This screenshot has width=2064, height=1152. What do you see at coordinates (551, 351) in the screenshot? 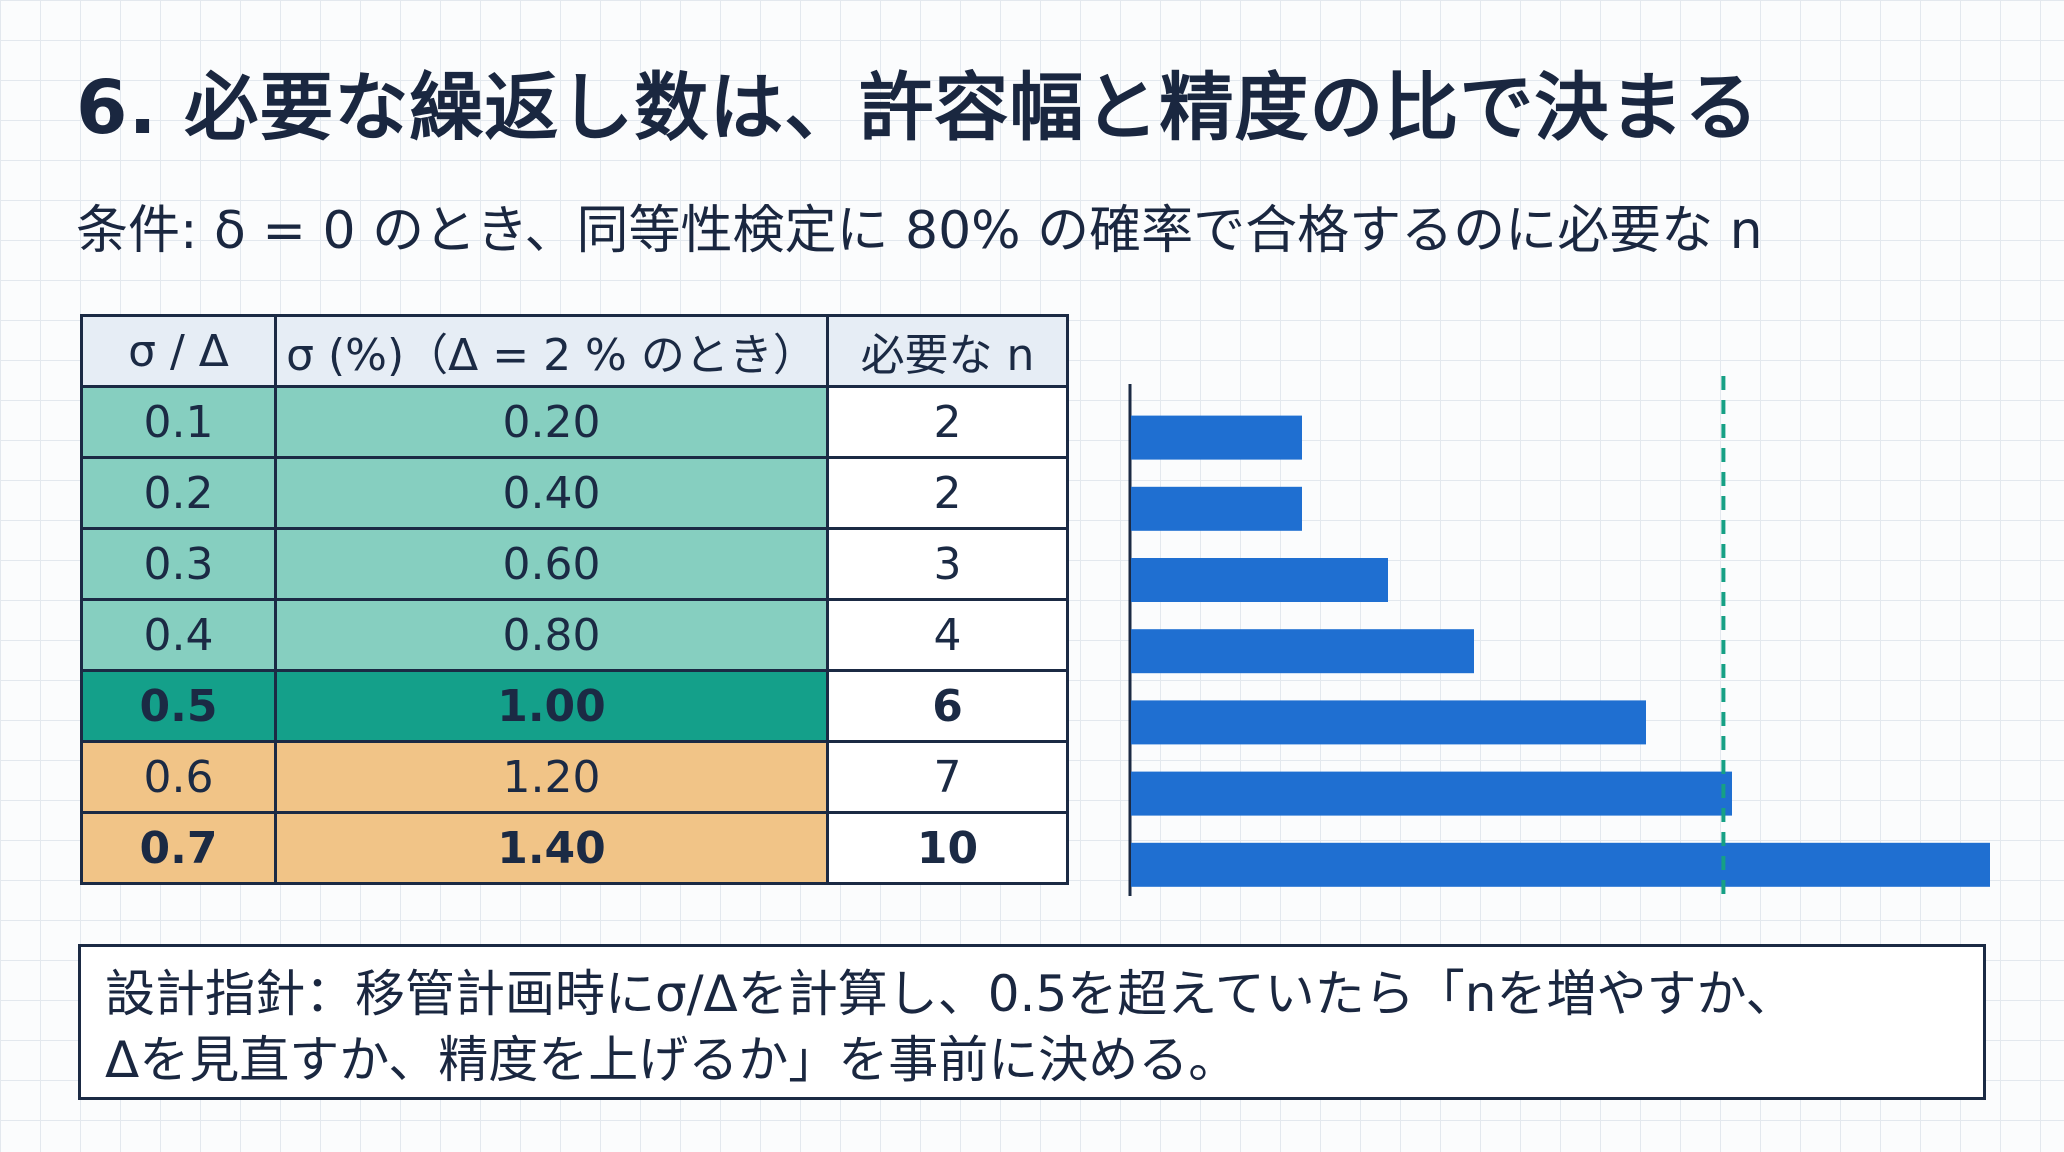
I see `header-sigma-percent: σ (%)（Δ = 2 % のとき）` at bounding box center [551, 351].